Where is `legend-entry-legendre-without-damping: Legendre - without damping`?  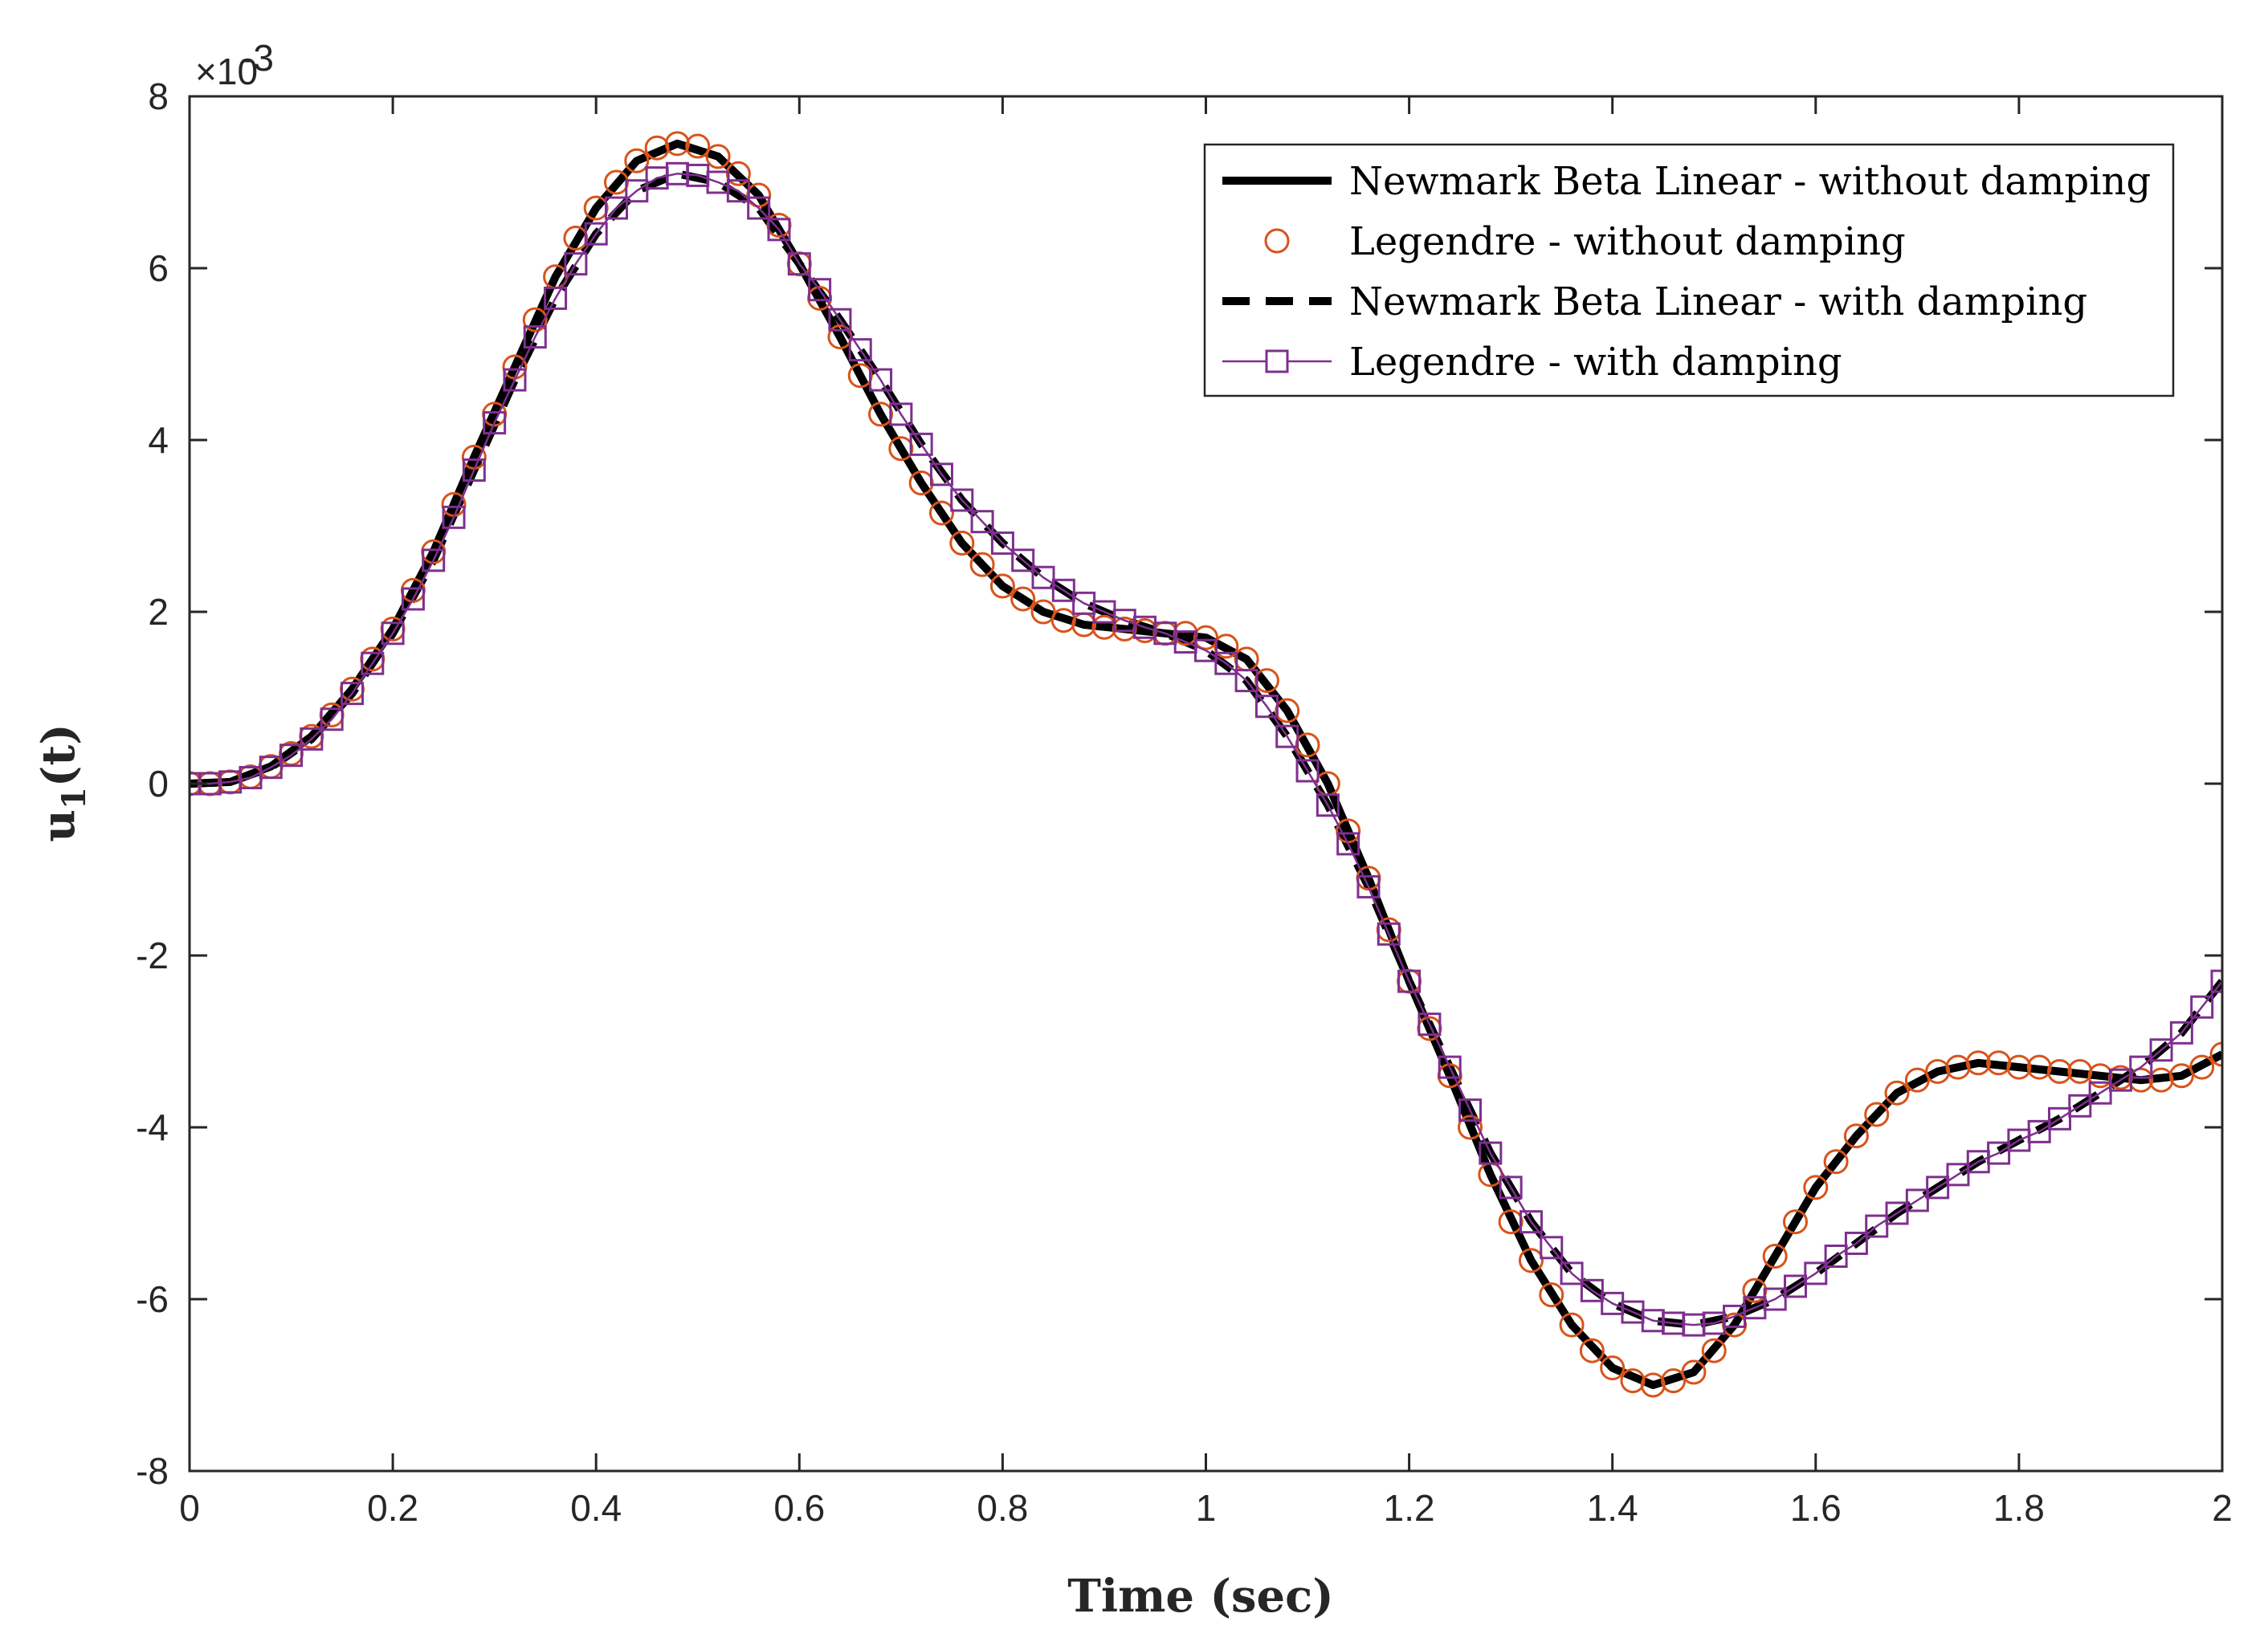 legend-entry-legendre-without-damping: Legendre - without damping is located at coordinates (1585, 241).